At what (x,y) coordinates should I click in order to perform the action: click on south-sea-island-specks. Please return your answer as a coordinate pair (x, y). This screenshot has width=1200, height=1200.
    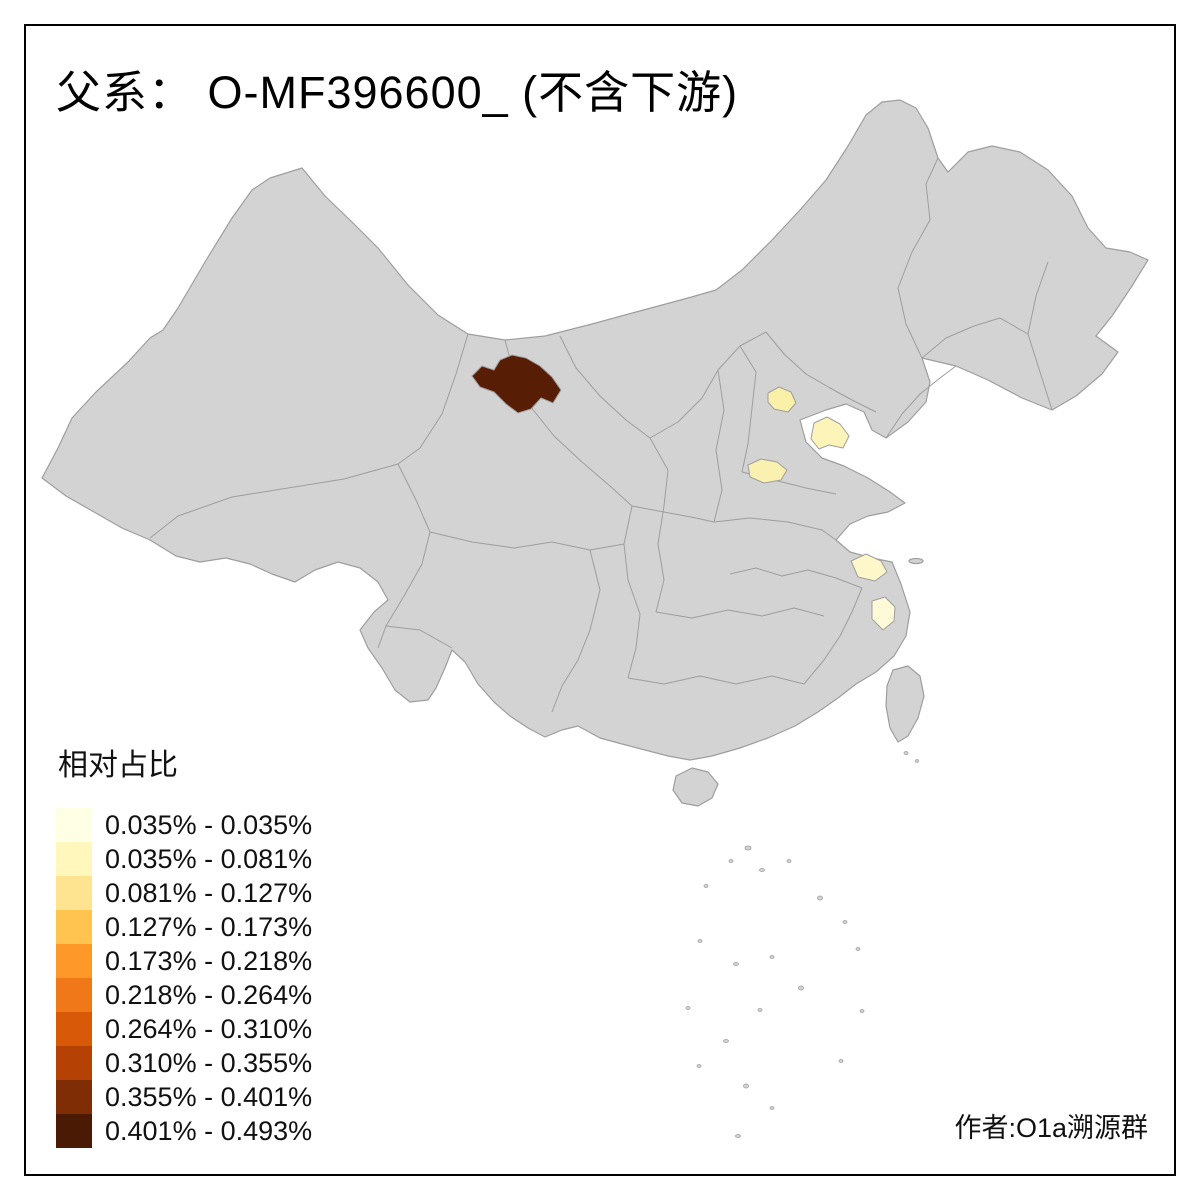
    Looking at the image, I should click on (802, 944).